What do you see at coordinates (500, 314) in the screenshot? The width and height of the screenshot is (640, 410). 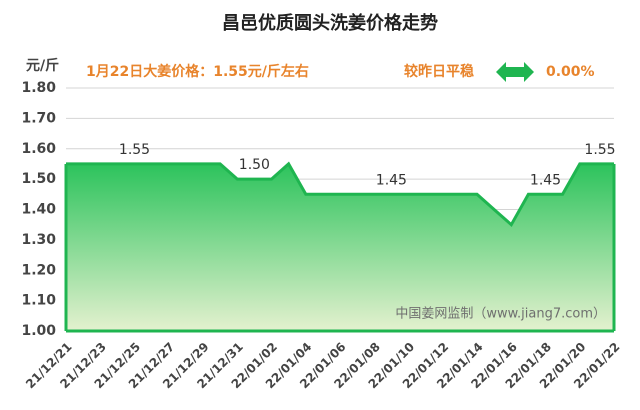 I see `watermark: 中国姜网监制（www.jiang7.com）` at bounding box center [500, 314].